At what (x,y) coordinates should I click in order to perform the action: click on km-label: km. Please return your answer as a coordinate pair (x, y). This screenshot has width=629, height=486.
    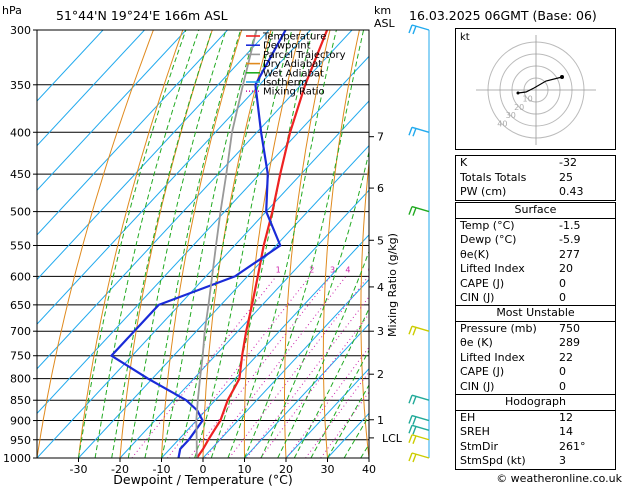
    Looking at the image, I should click on (382, 10).